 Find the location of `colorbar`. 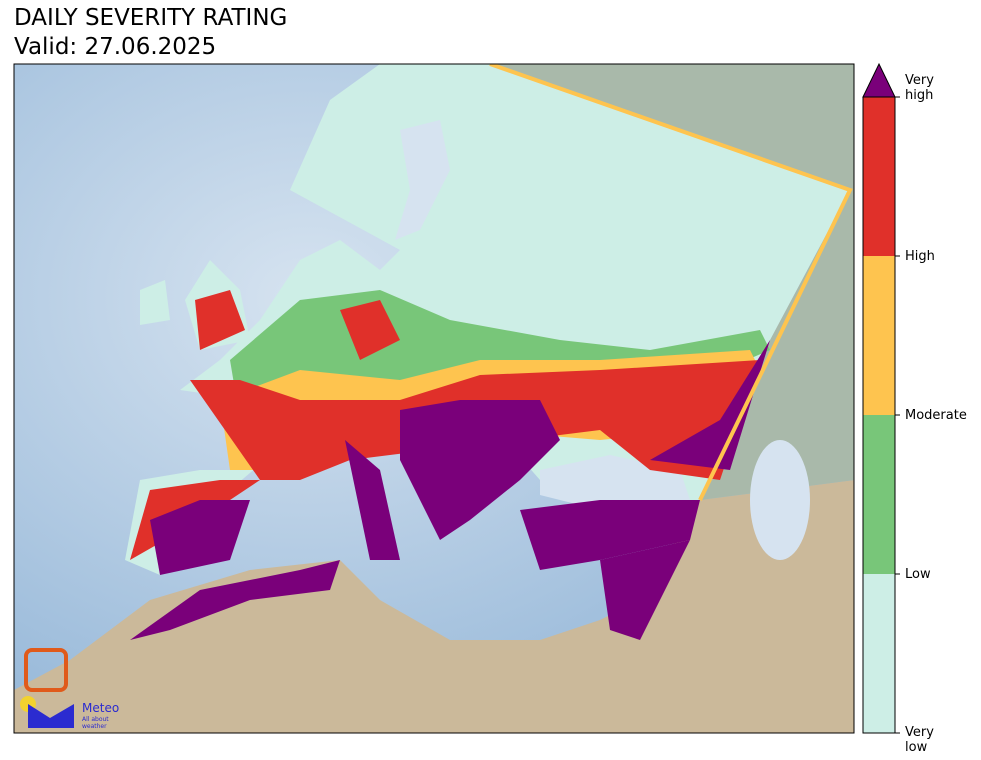

colorbar is located at coordinates (881, 398).